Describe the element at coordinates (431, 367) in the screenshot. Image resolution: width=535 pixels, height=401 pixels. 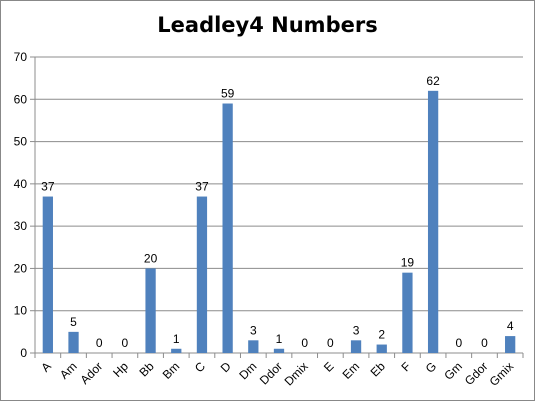
I see `x-tick-label: G` at that location.